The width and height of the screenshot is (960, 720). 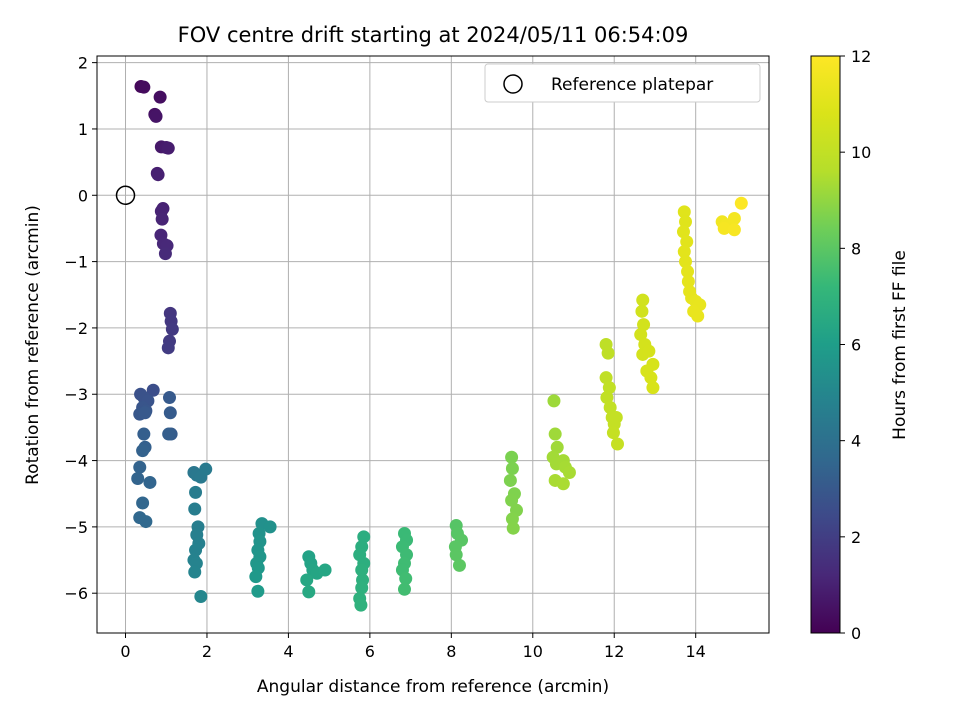 What do you see at coordinates (76, 262) in the screenshot?
I see `y-tick-label: −1` at bounding box center [76, 262].